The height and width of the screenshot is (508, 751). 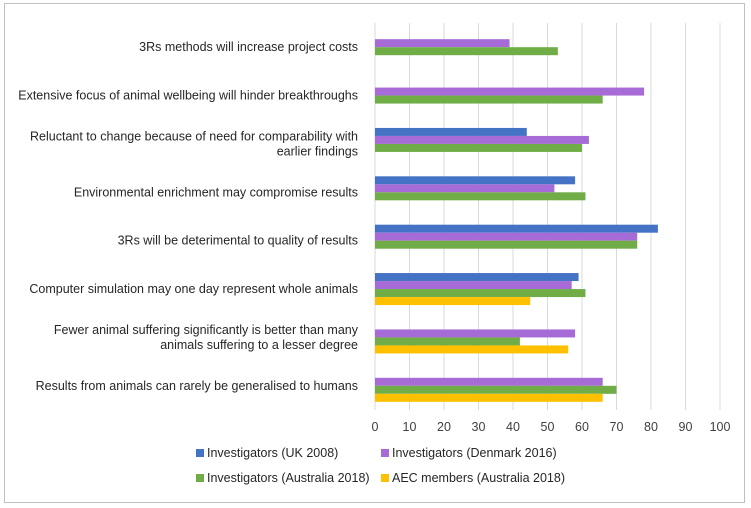 I want to click on x-tick-60: 60, so click(x=582, y=427).